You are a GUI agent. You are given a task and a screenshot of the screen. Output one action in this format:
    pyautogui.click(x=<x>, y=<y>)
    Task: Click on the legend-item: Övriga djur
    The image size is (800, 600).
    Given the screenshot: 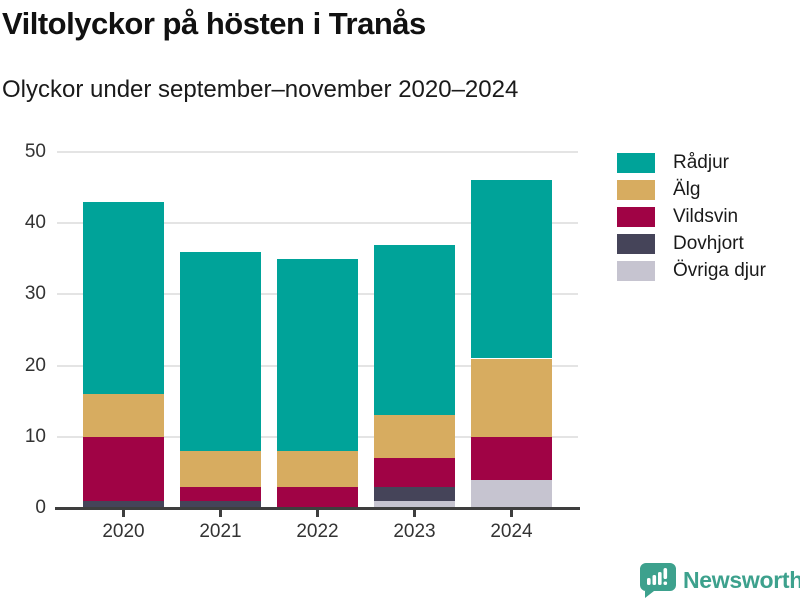 What is the action you would take?
    pyautogui.click(x=691, y=270)
    